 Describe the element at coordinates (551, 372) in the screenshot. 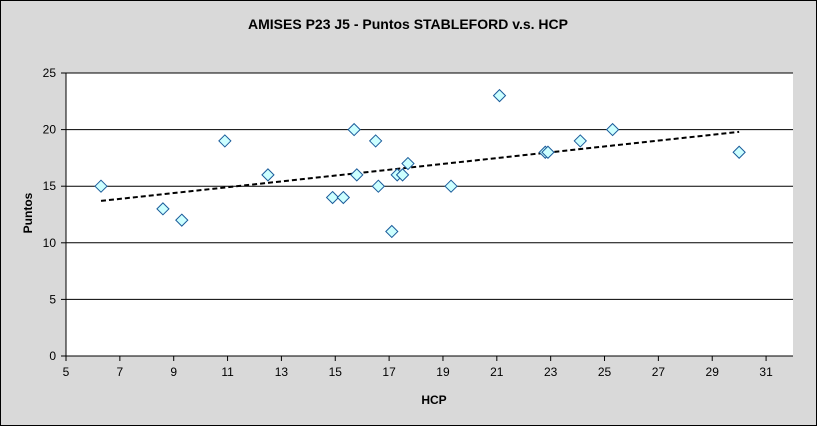

I see `x-tick-label-23: 23` at that location.